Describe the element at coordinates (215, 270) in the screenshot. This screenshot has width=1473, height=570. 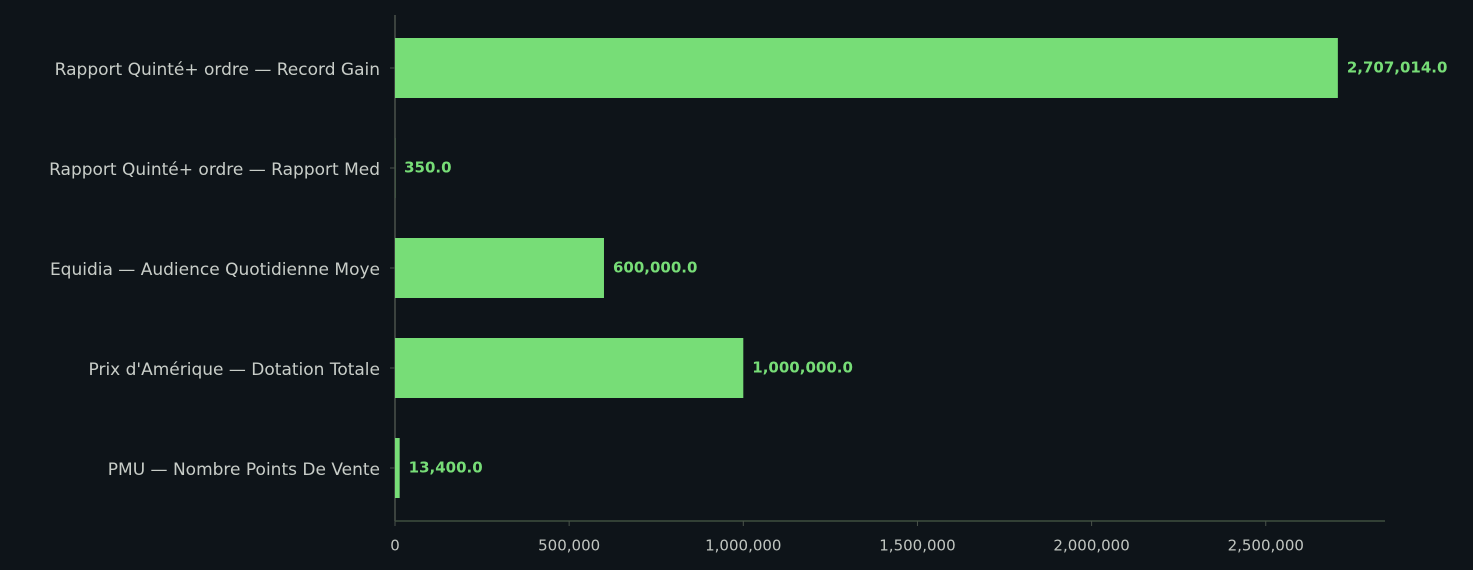
I see `y-tick-label: Equidia — Audience Quotidienne Moye` at that location.